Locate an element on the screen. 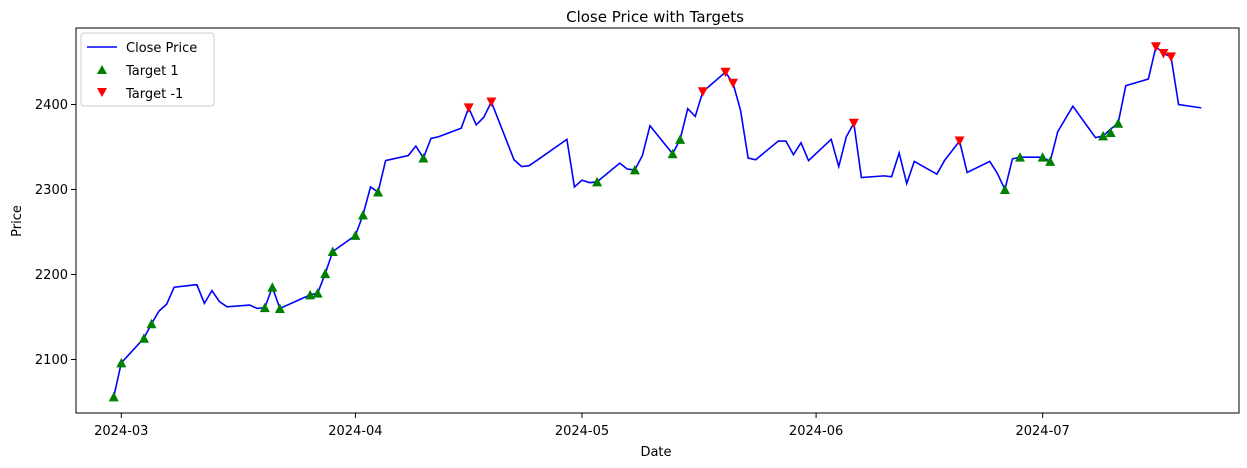 This screenshot has height=468, width=1247. y-tick-label: 2400 is located at coordinates (51, 105).